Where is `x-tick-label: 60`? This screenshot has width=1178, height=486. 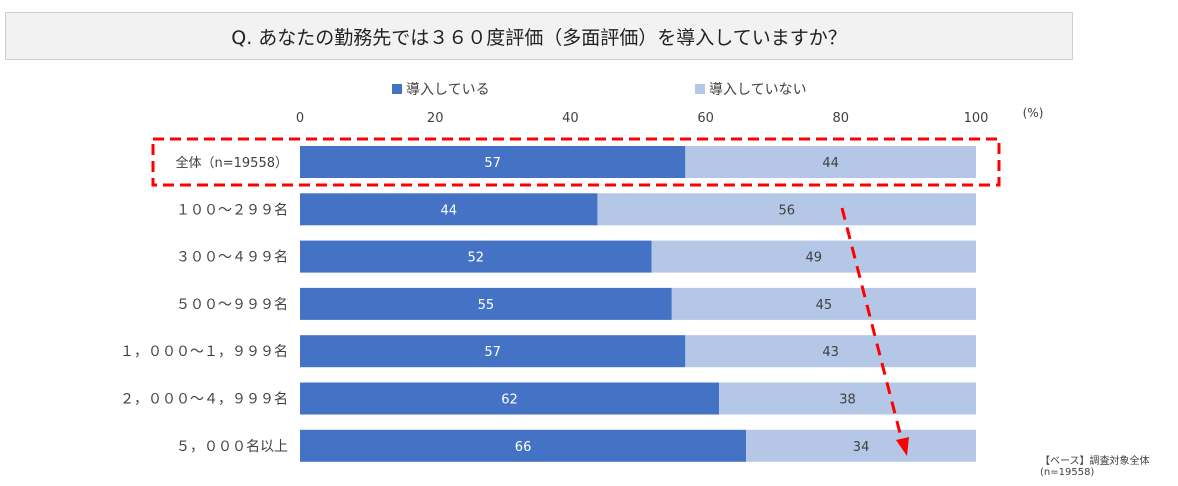 x-tick-label: 60 is located at coordinates (705, 118).